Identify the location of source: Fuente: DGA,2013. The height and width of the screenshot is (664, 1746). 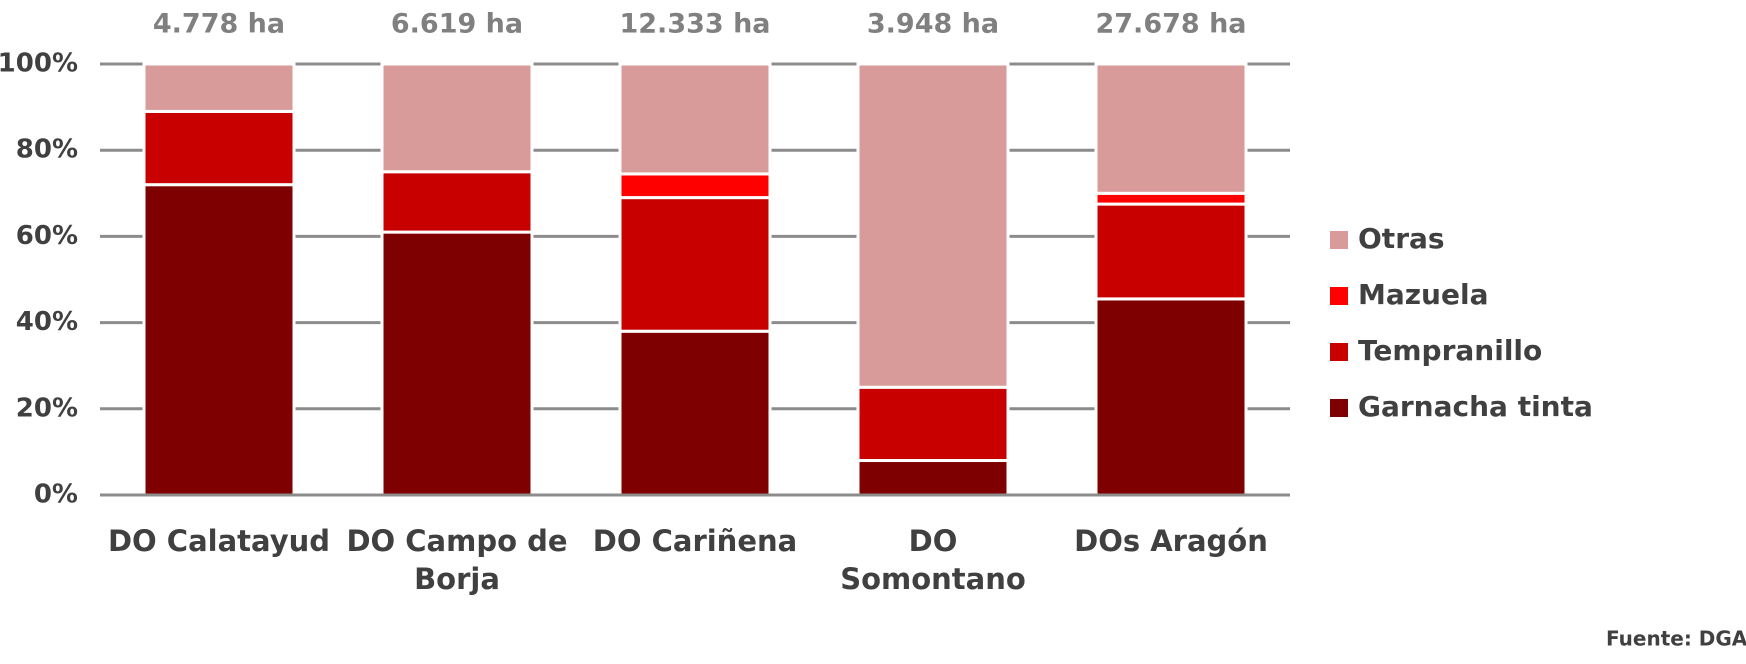
(1676, 639).